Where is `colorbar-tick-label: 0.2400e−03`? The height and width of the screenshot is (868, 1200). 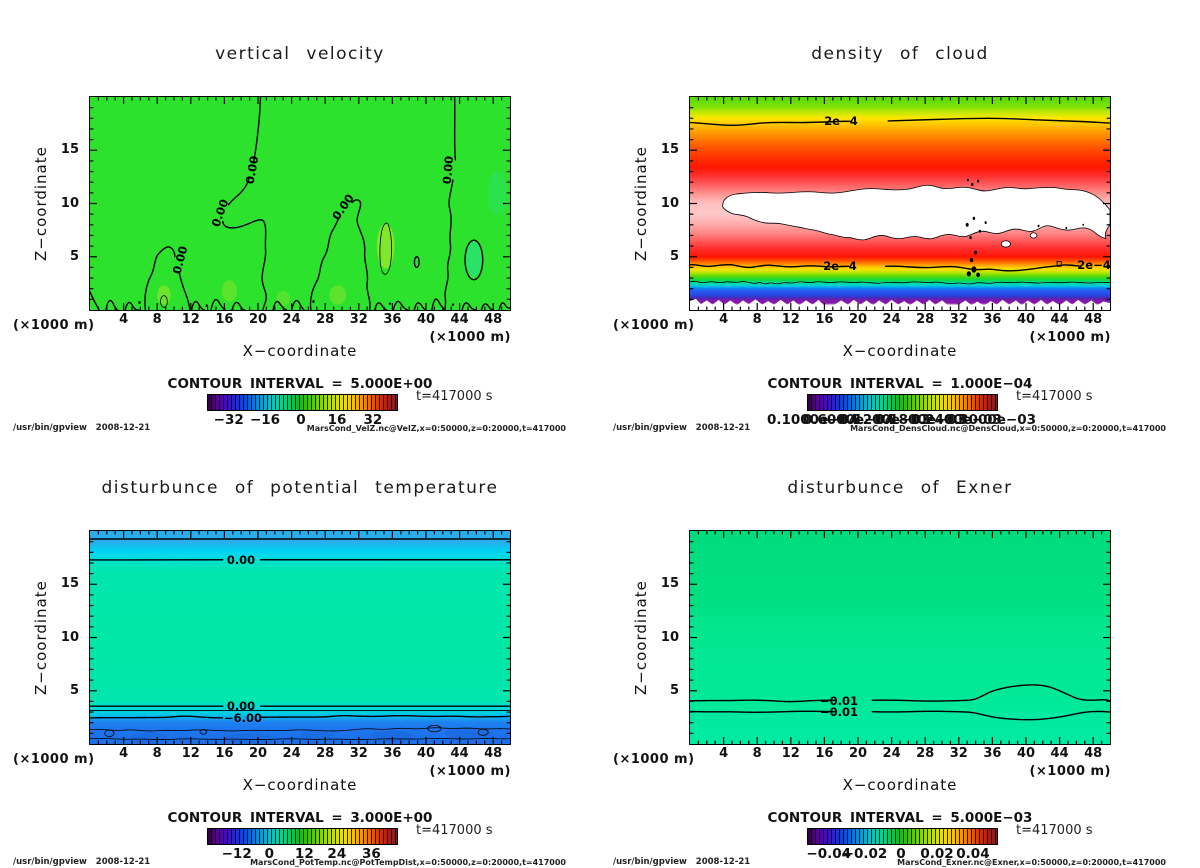
colorbar-tick-label: 0.2400e−03 is located at coordinates (956, 420).